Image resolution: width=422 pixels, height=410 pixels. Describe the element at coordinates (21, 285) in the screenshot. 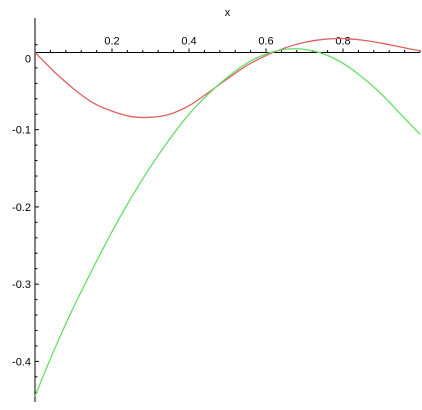

I see `y-tick-label: -0.3` at that location.